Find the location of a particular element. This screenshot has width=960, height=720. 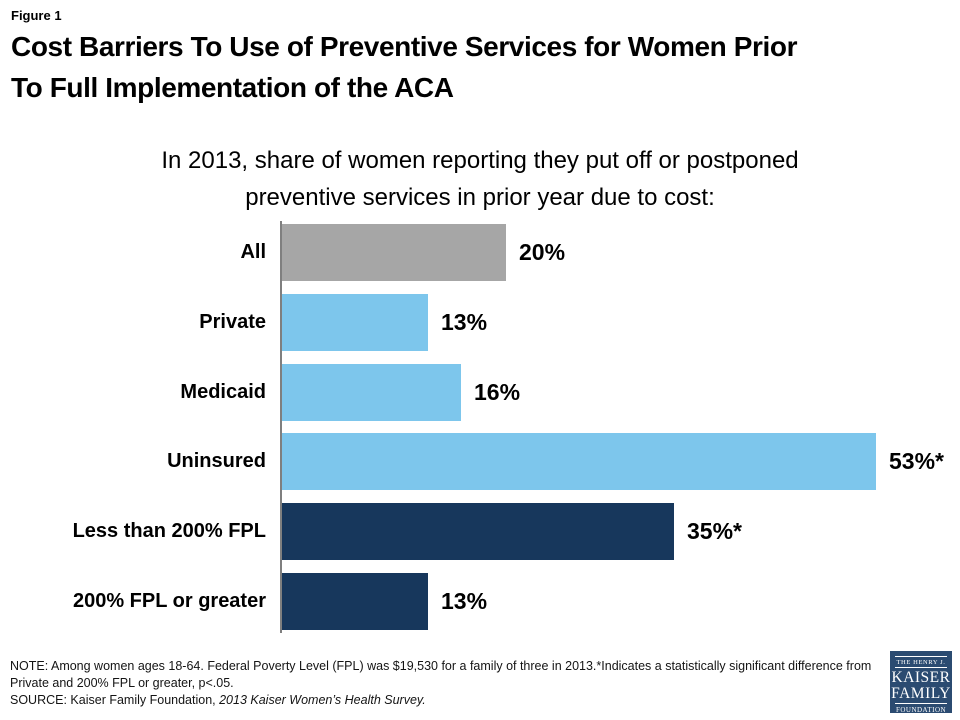

value-label: 35%* is located at coordinates (714, 531).